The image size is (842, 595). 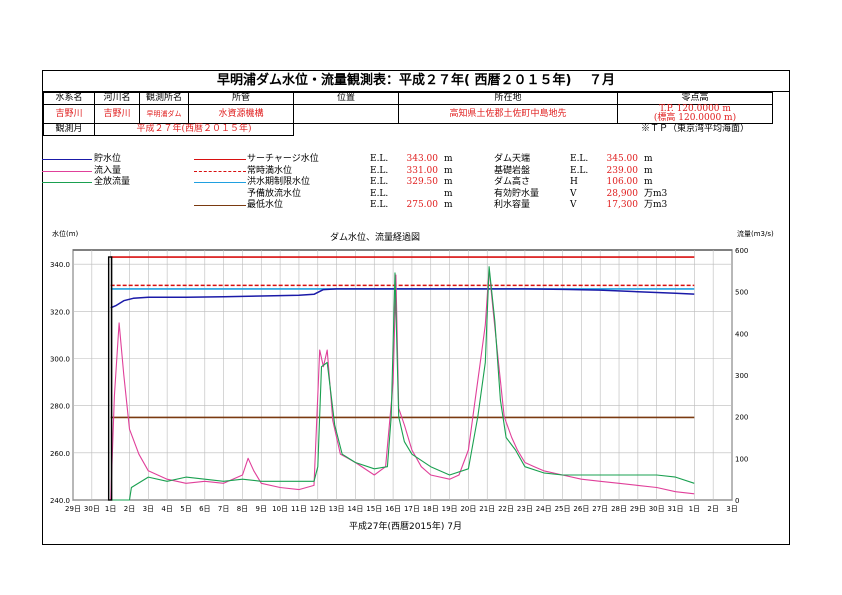 I want to click on dam-spec-value-2: 239.00, so click(x=622, y=170).